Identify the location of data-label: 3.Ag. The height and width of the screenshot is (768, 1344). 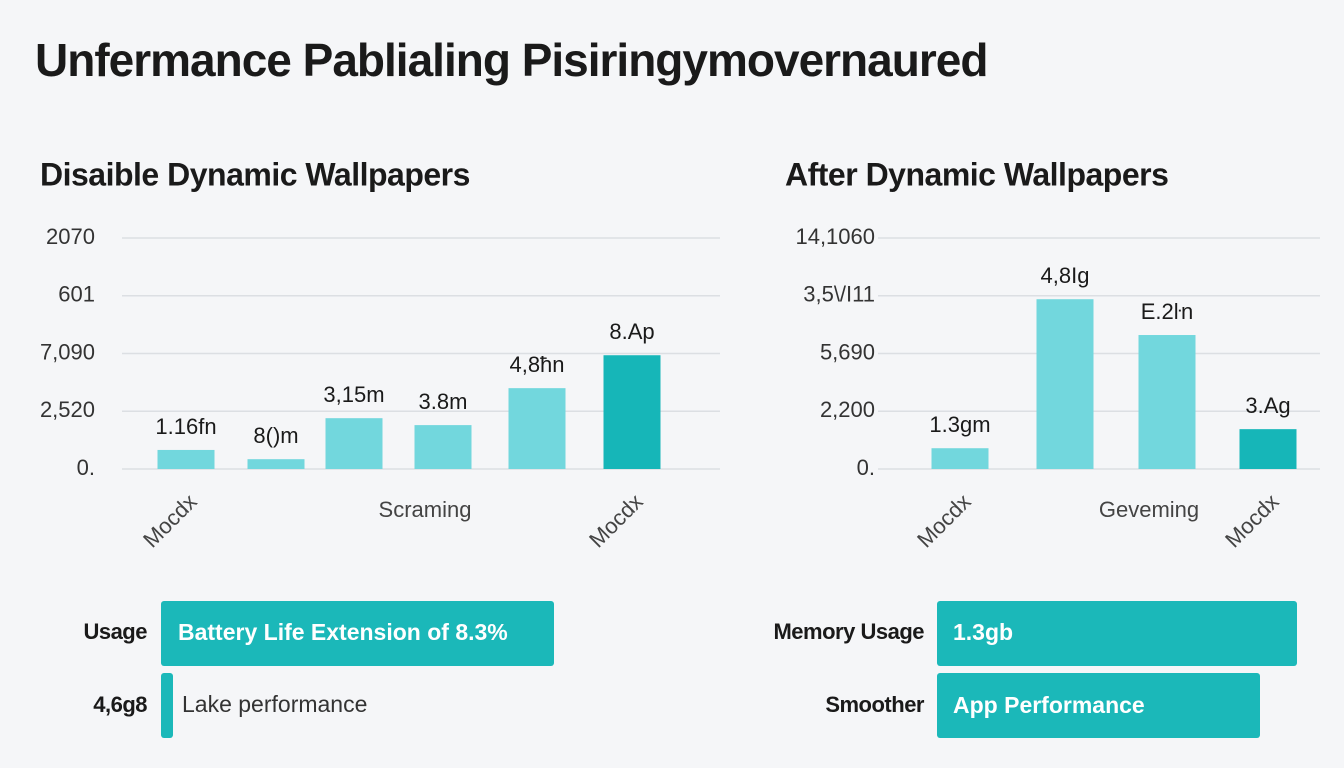
(1267, 405).